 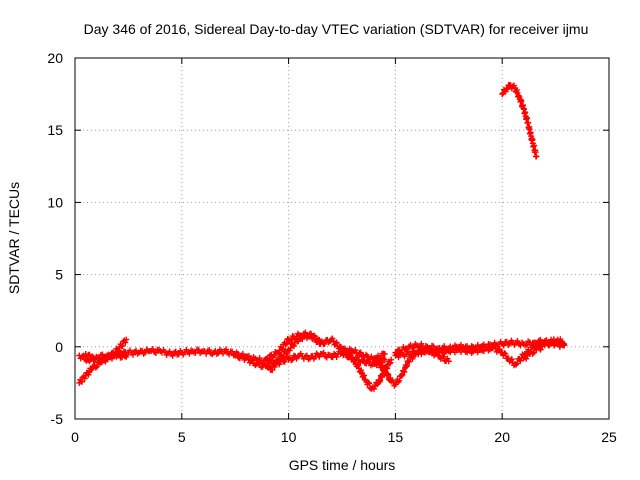 I want to click on y-tick-label: 20, so click(x=55, y=58).